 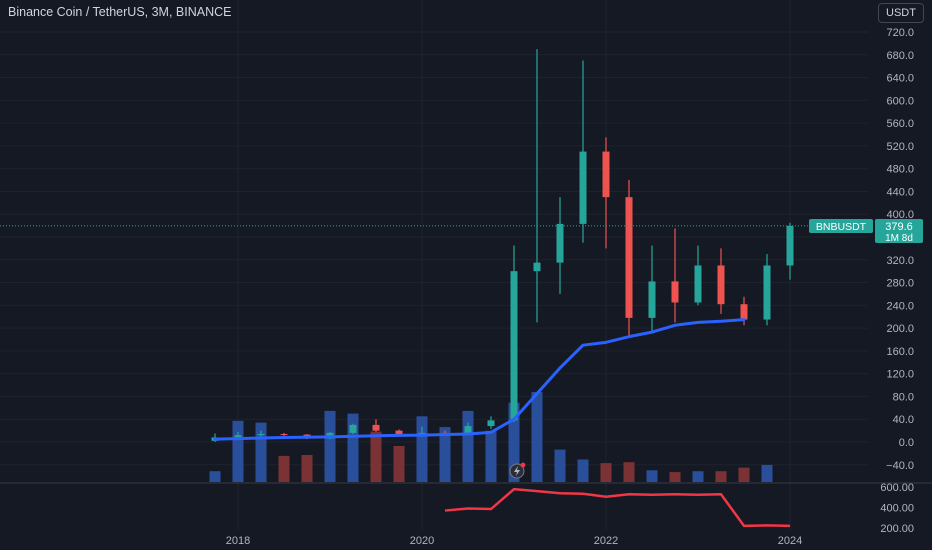 I want to click on price-tick-label: 200.0, so click(x=900, y=329).